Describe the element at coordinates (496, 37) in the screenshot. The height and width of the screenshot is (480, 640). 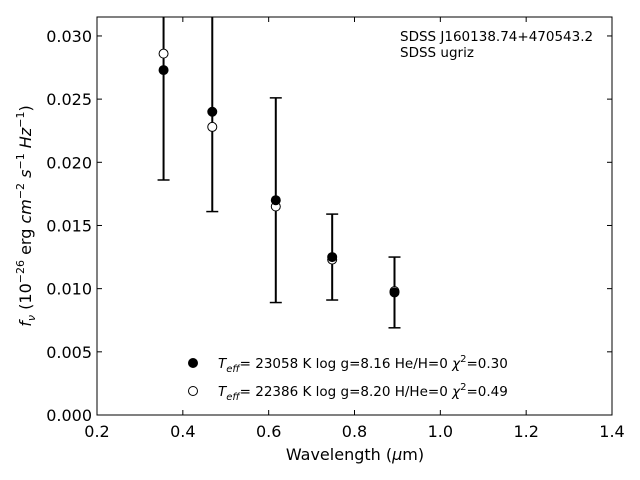
I see `object-name-annotation: SDSS J160138.74+470543.2` at that location.